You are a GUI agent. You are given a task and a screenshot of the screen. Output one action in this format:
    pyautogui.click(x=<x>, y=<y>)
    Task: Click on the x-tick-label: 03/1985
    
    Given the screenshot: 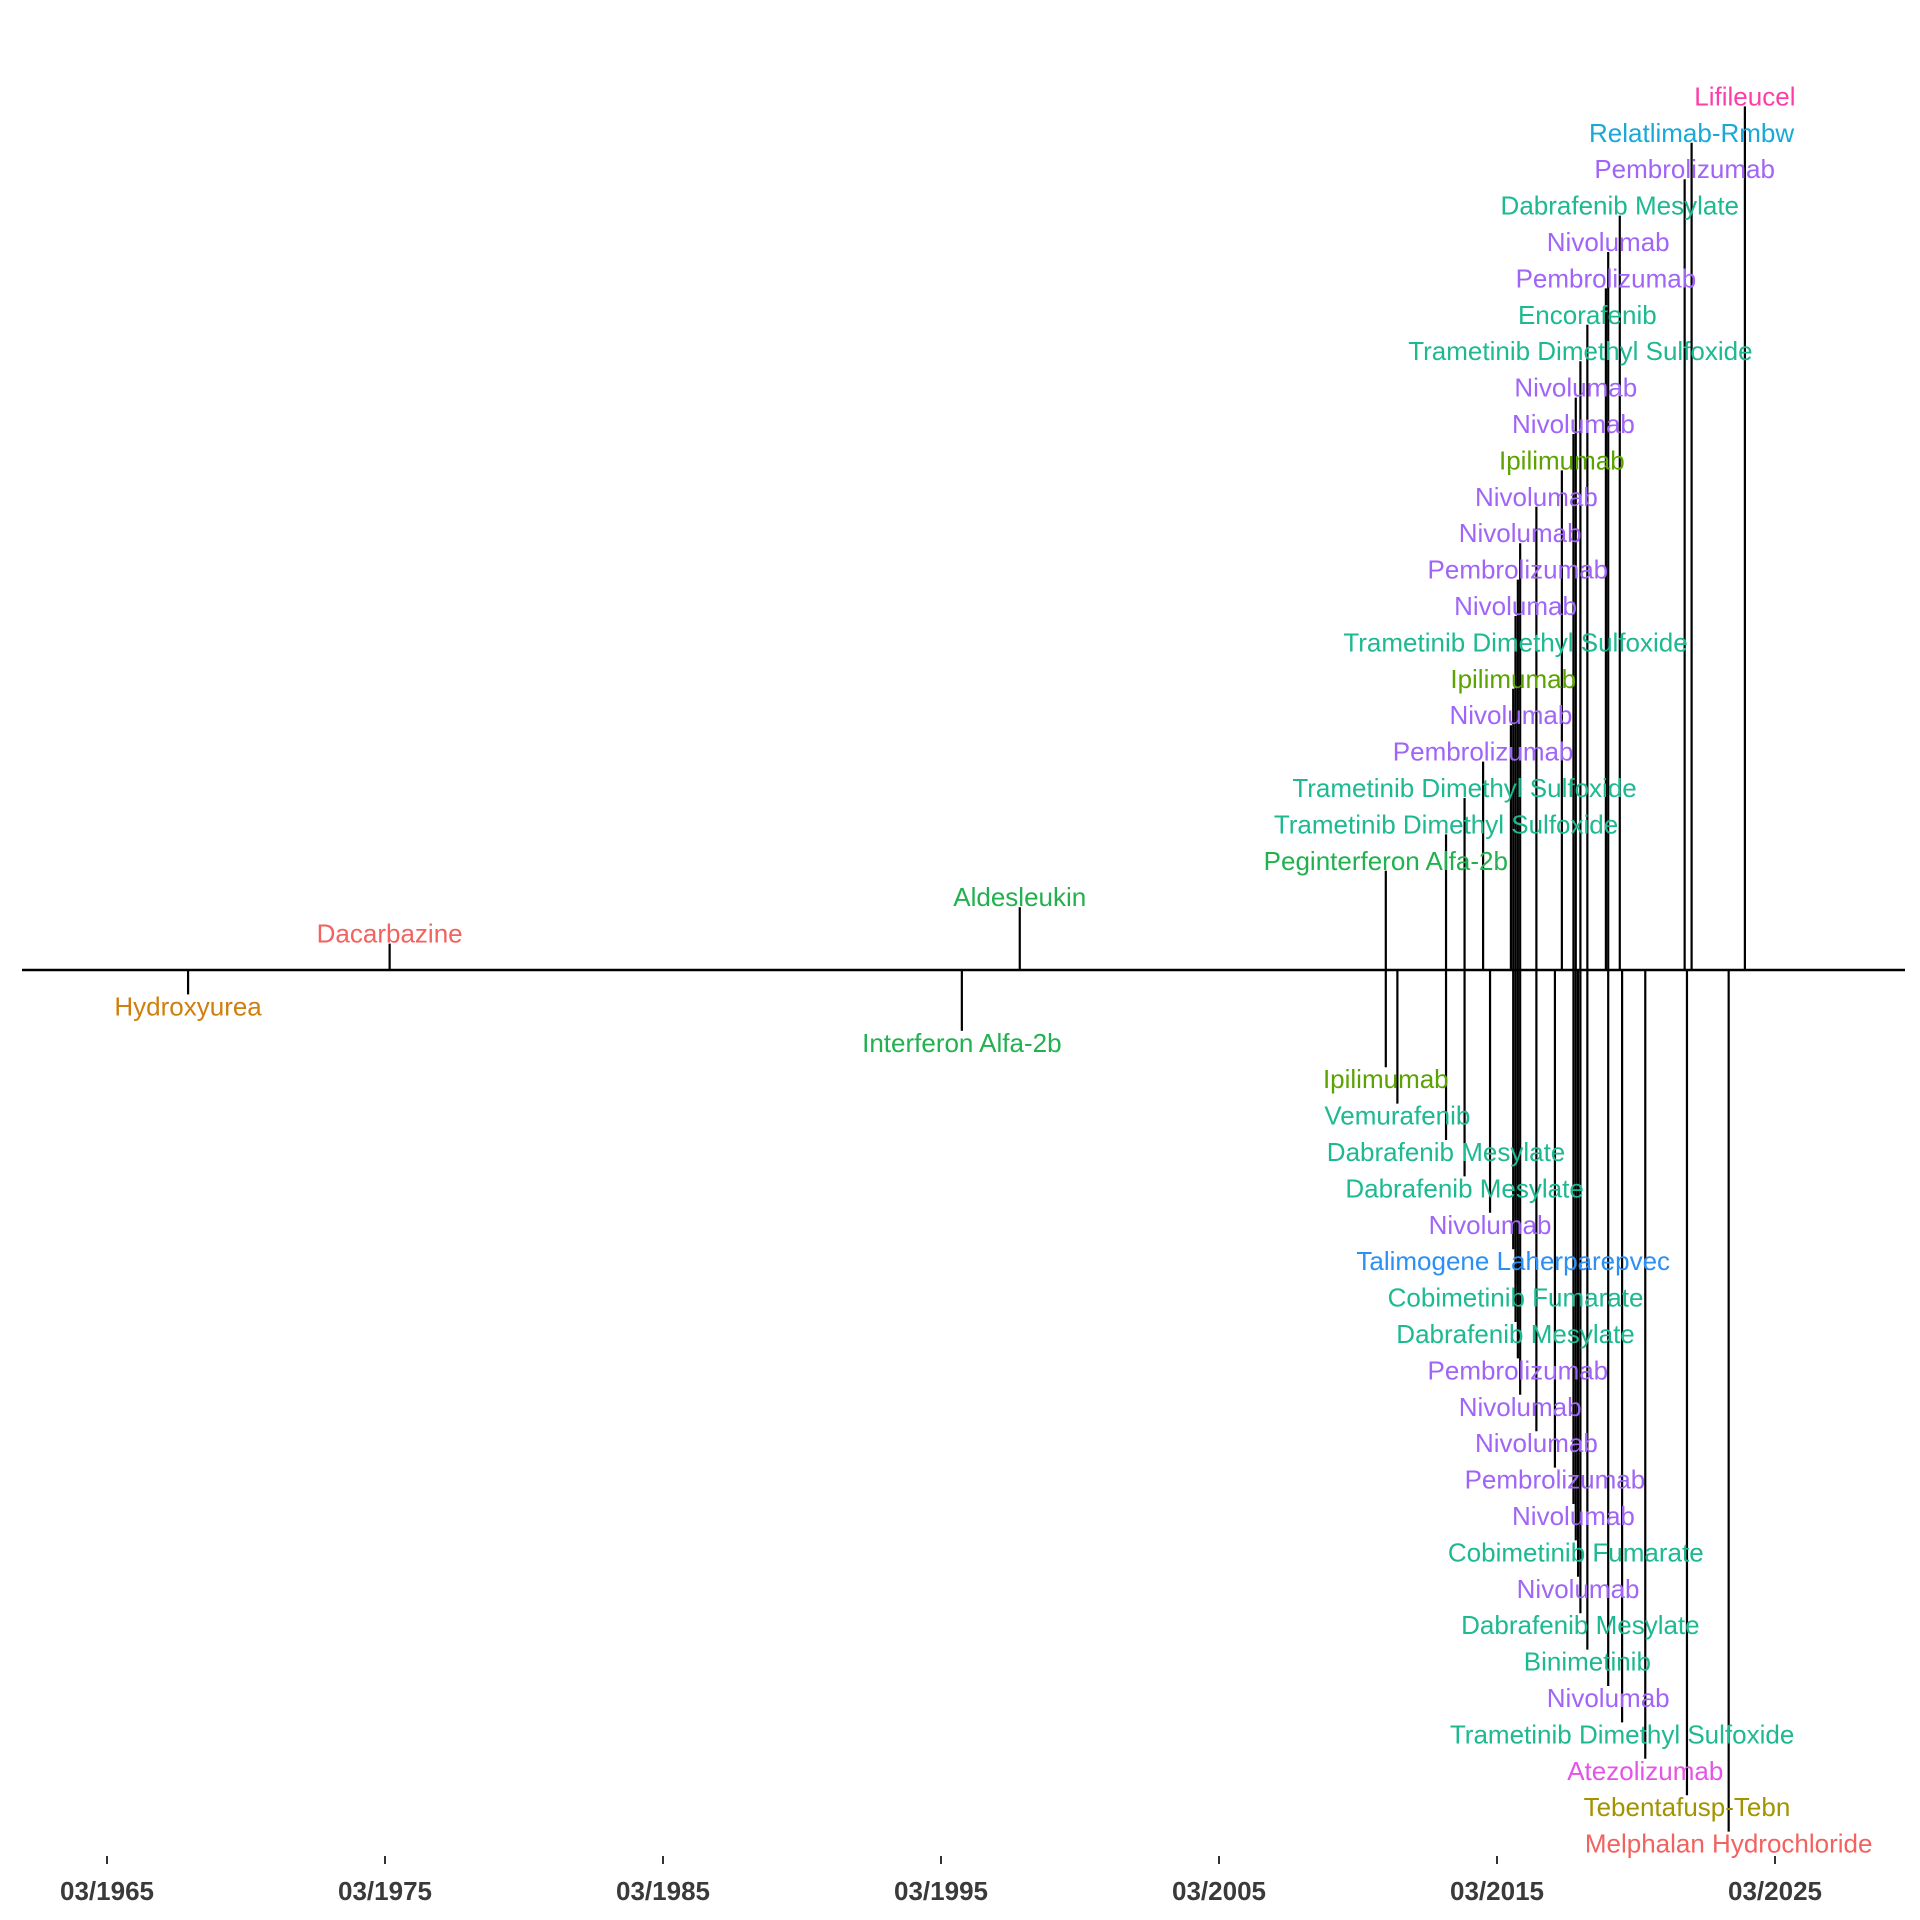 What is the action you would take?
    pyautogui.click(x=663, y=1891)
    